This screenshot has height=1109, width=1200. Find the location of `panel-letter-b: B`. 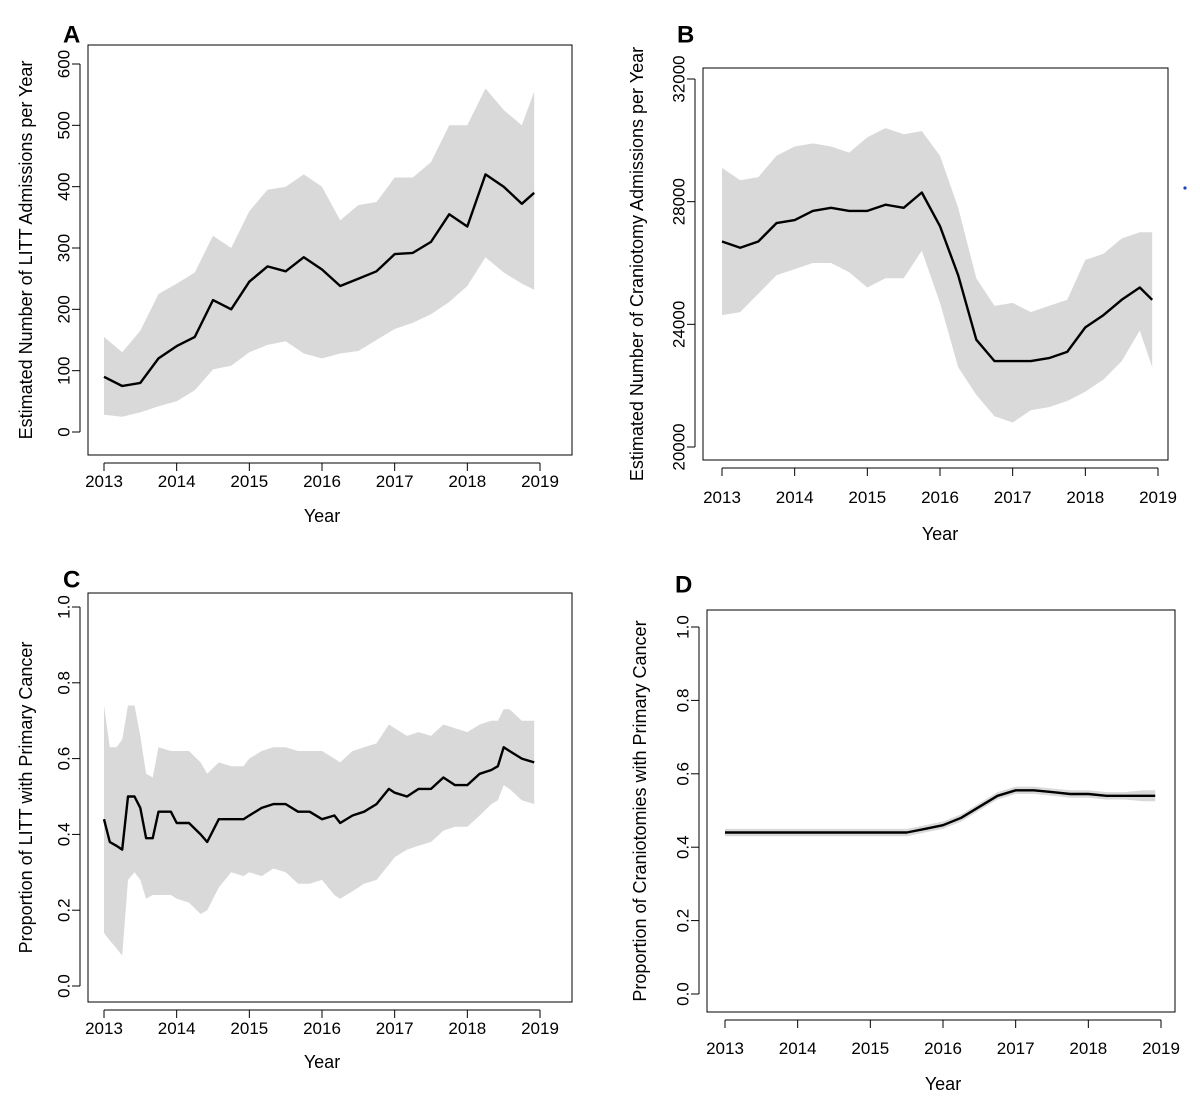

panel-letter-b: B is located at coordinates (685, 35).